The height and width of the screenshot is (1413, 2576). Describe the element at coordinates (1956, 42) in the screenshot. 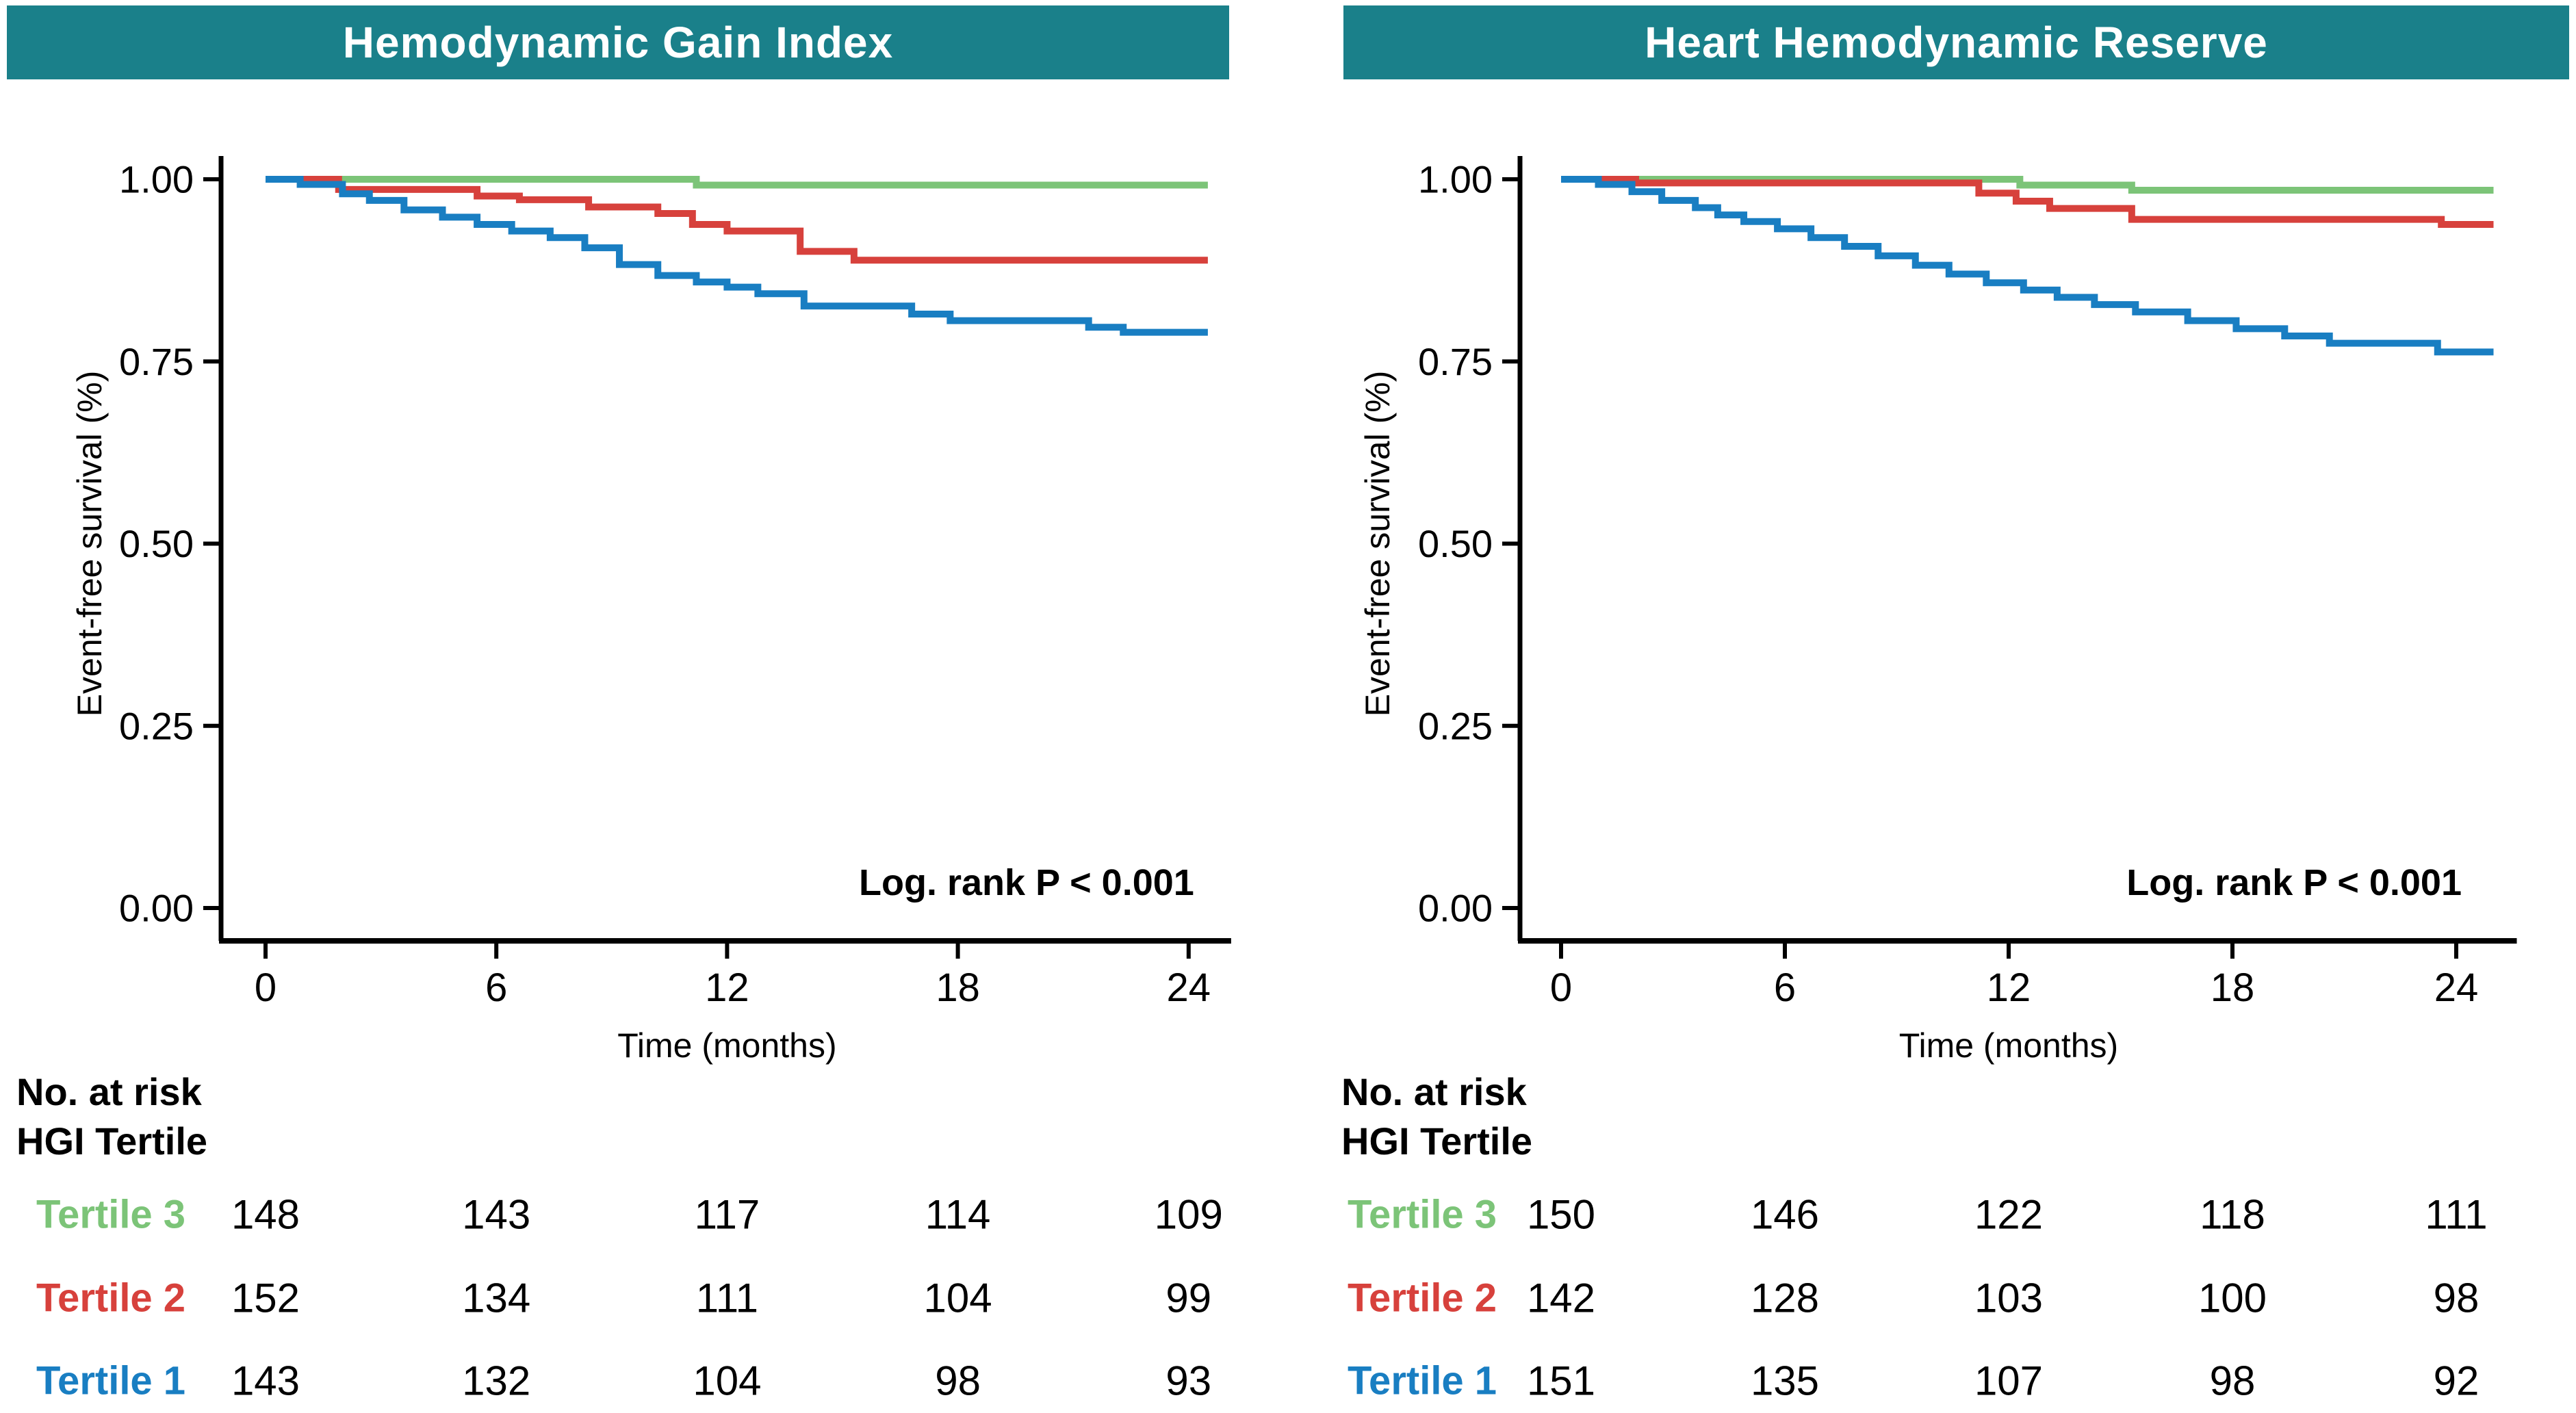

I see `panel-title-right: Heart Hemodynamic Reserve` at that location.